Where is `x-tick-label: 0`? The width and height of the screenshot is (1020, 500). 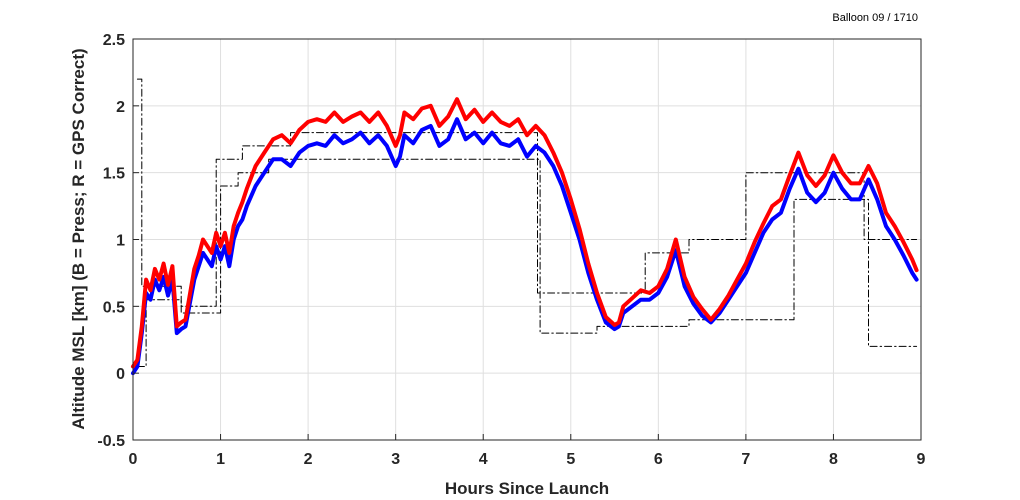
x-tick-label: 0 is located at coordinates (133, 459).